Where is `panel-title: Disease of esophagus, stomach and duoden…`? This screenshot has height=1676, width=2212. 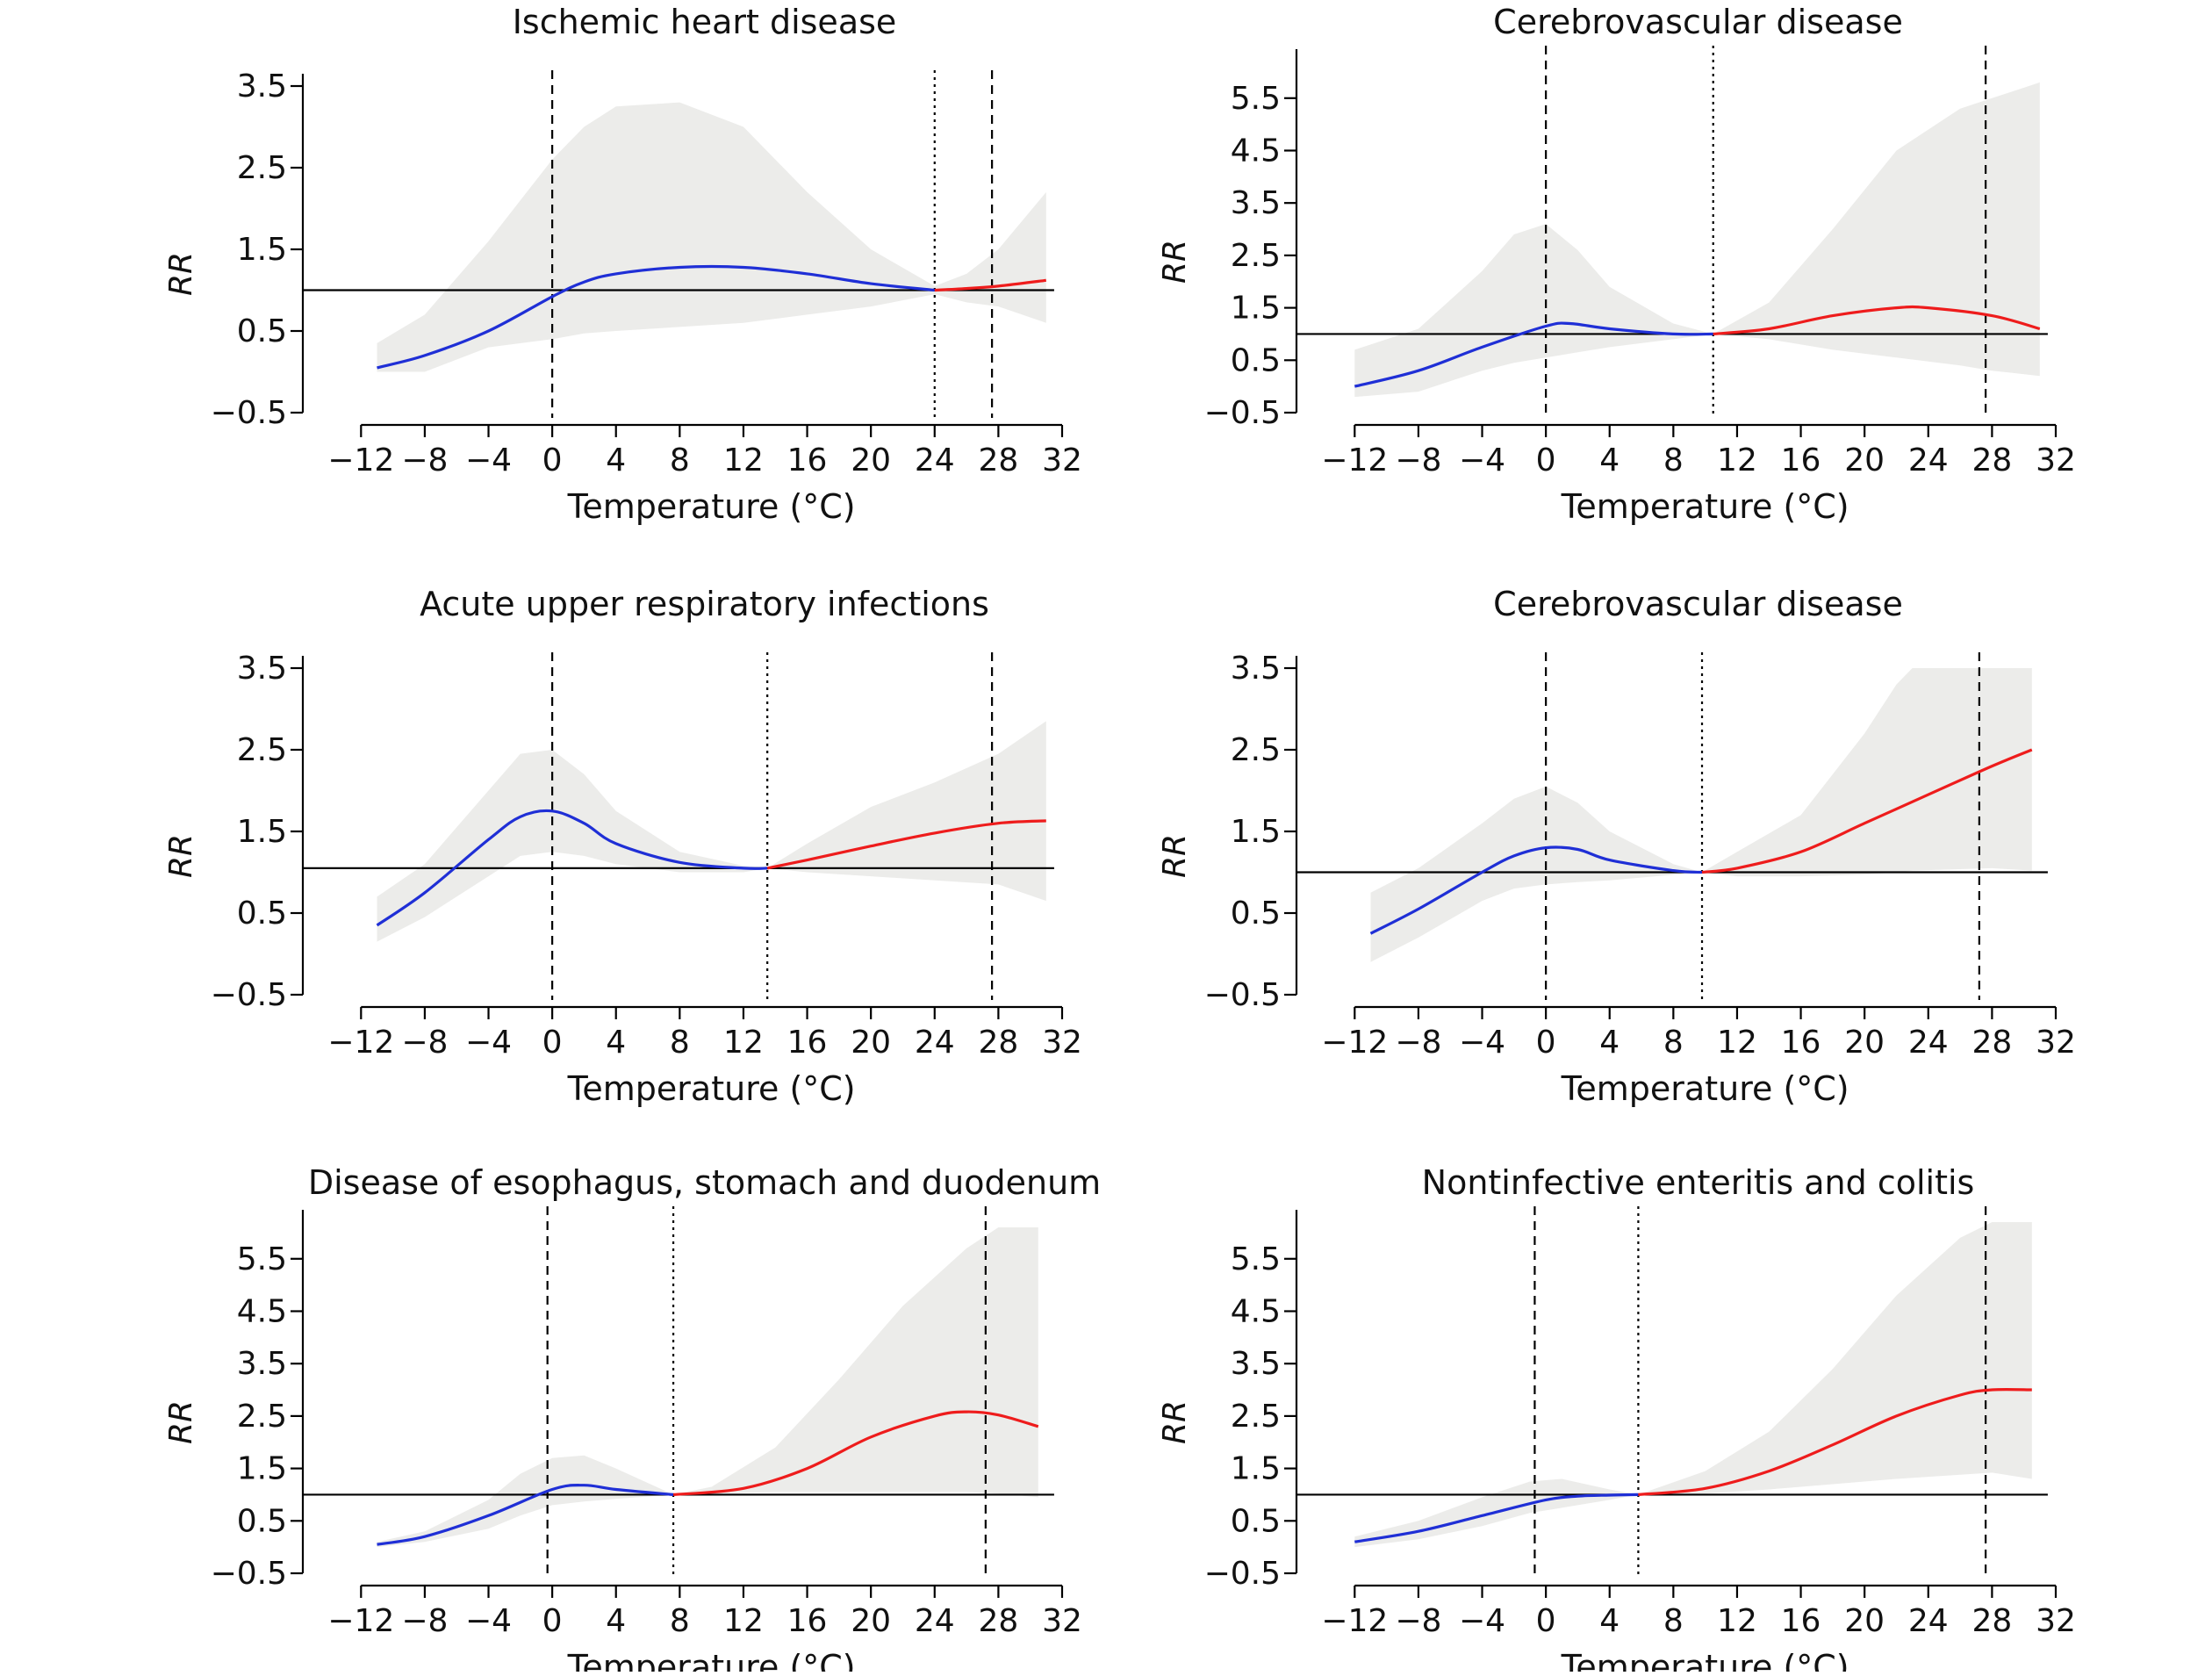 panel-title: Disease of esophagus, stomach and duoden… is located at coordinates (704, 1182).